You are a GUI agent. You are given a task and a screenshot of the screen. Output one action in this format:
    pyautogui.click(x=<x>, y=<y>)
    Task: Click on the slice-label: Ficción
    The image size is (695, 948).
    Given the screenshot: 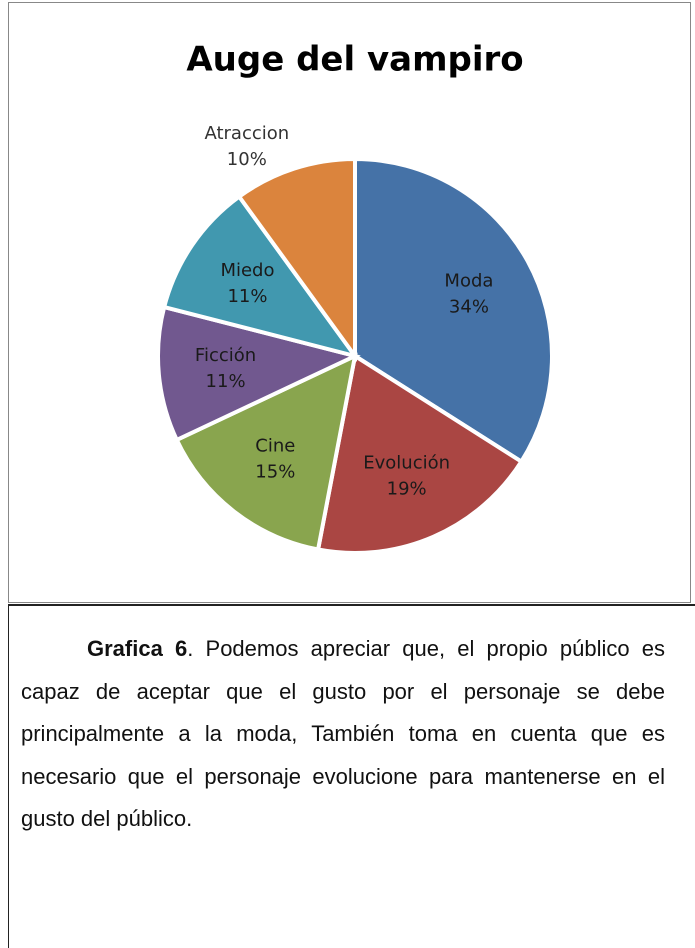 What is the action you would take?
    pyautogui.click(x=225, y=355)
    